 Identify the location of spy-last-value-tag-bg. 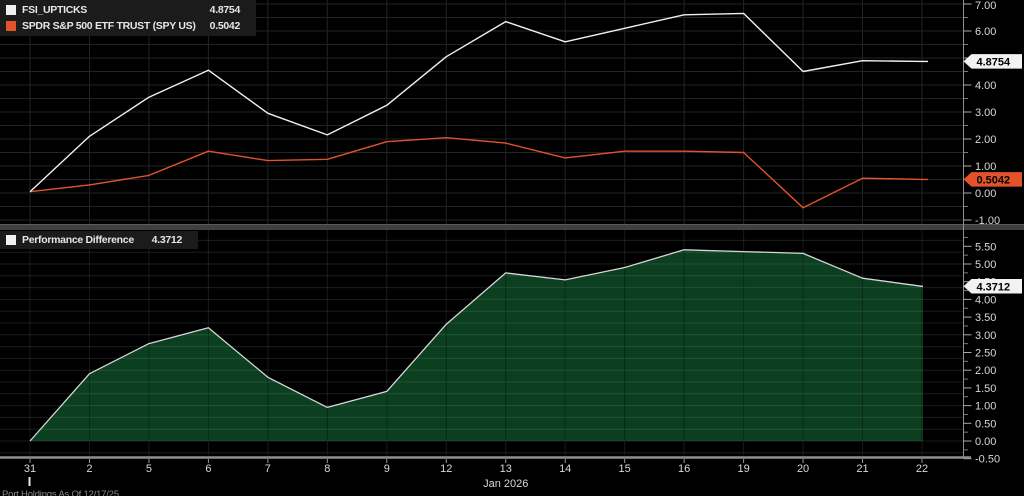
(992, 179).